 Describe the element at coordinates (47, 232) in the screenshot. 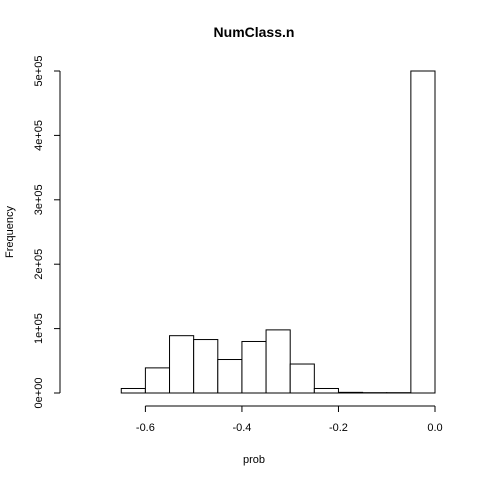

I see `y-axis: 0e+00 1e+05 2e+05 3e+05 4e+05 5e+05` at that location.